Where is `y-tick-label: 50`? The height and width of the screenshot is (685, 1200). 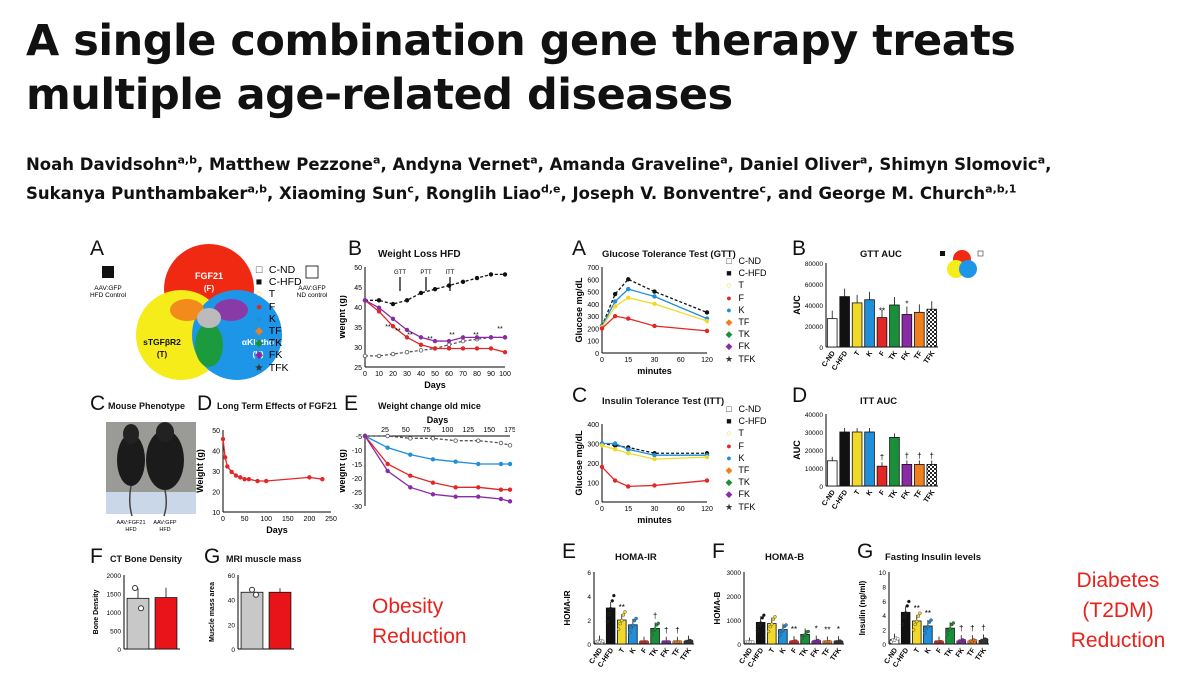
y-tick-label: 50 is located at coordinates (216, 431).